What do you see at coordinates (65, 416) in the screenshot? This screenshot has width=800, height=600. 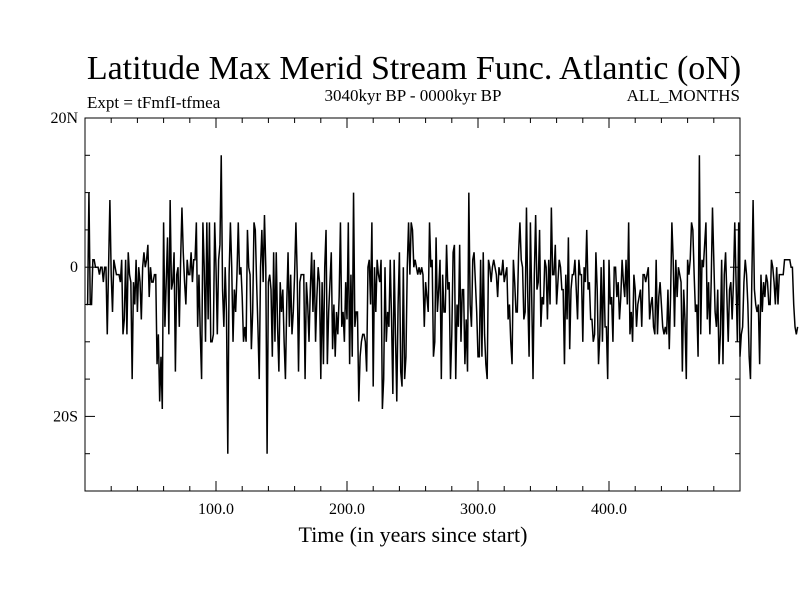 I see `y-tick-label: 20S` at bounding box center [65, 416].